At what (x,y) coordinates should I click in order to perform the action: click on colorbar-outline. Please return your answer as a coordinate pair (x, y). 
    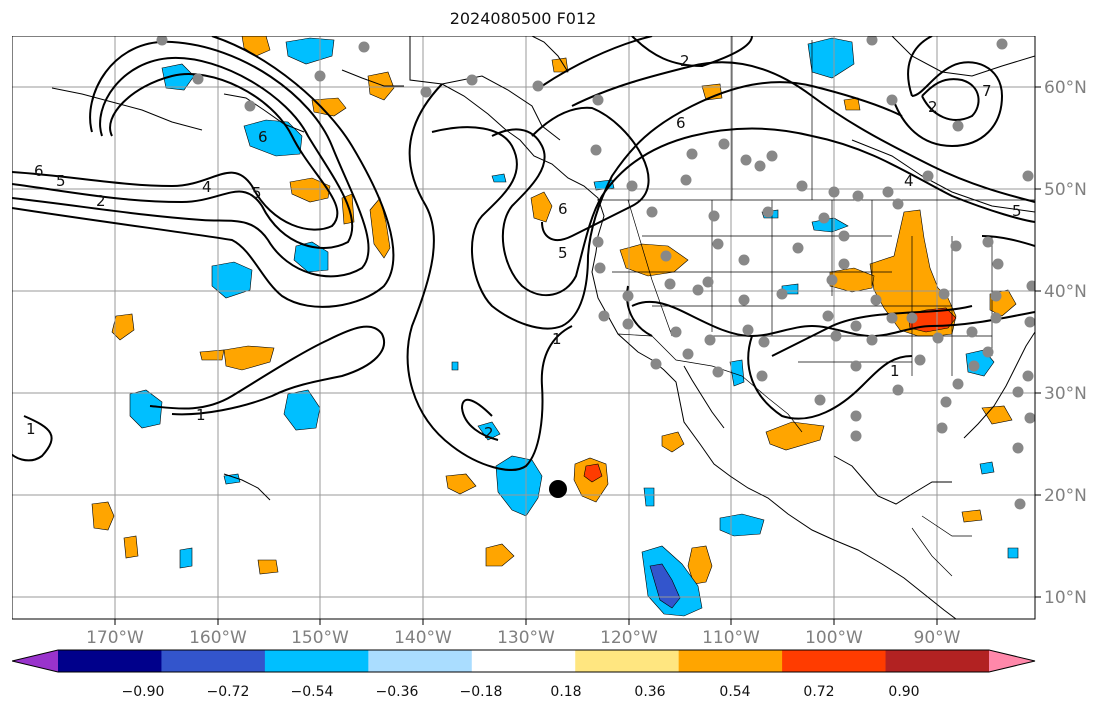
    Looking at the image, I should click on (524, 661).